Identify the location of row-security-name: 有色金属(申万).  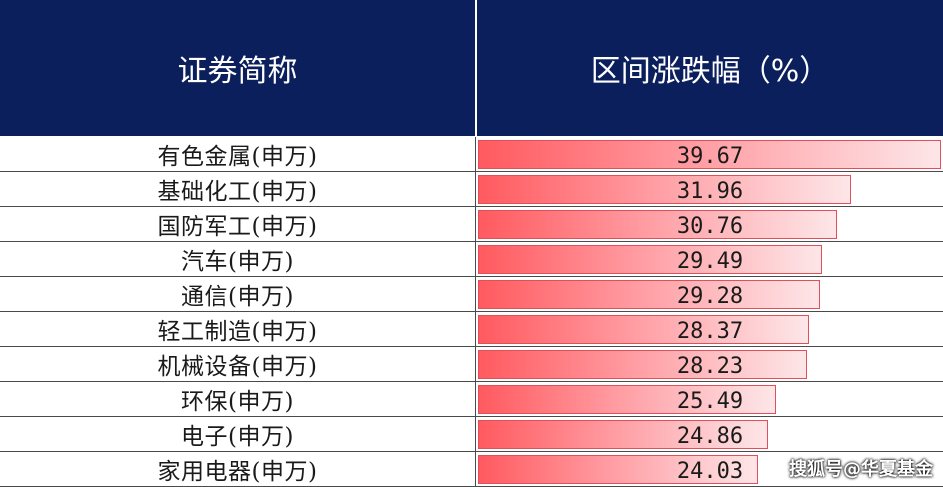
(237, 157).